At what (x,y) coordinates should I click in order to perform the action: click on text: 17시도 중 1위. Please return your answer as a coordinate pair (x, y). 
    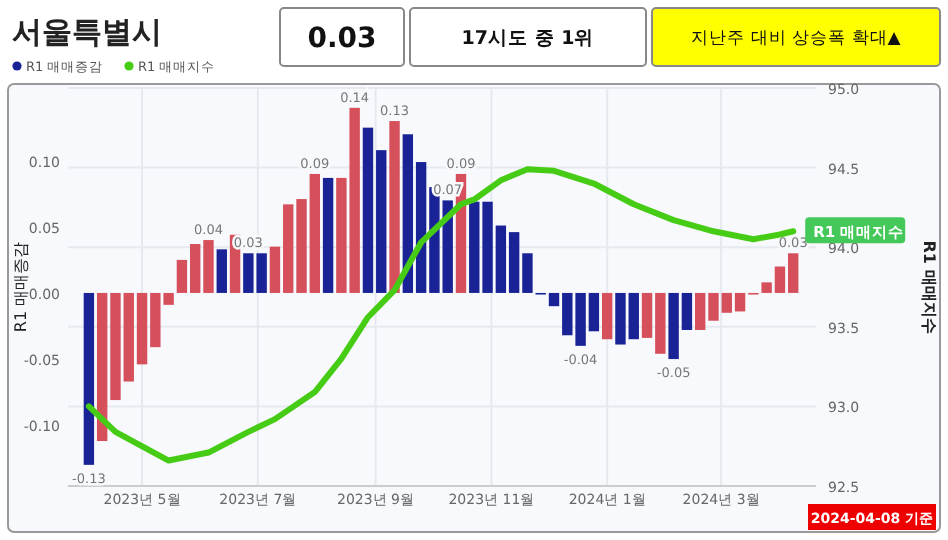
    Looking at the image, I should click on (528, 38).